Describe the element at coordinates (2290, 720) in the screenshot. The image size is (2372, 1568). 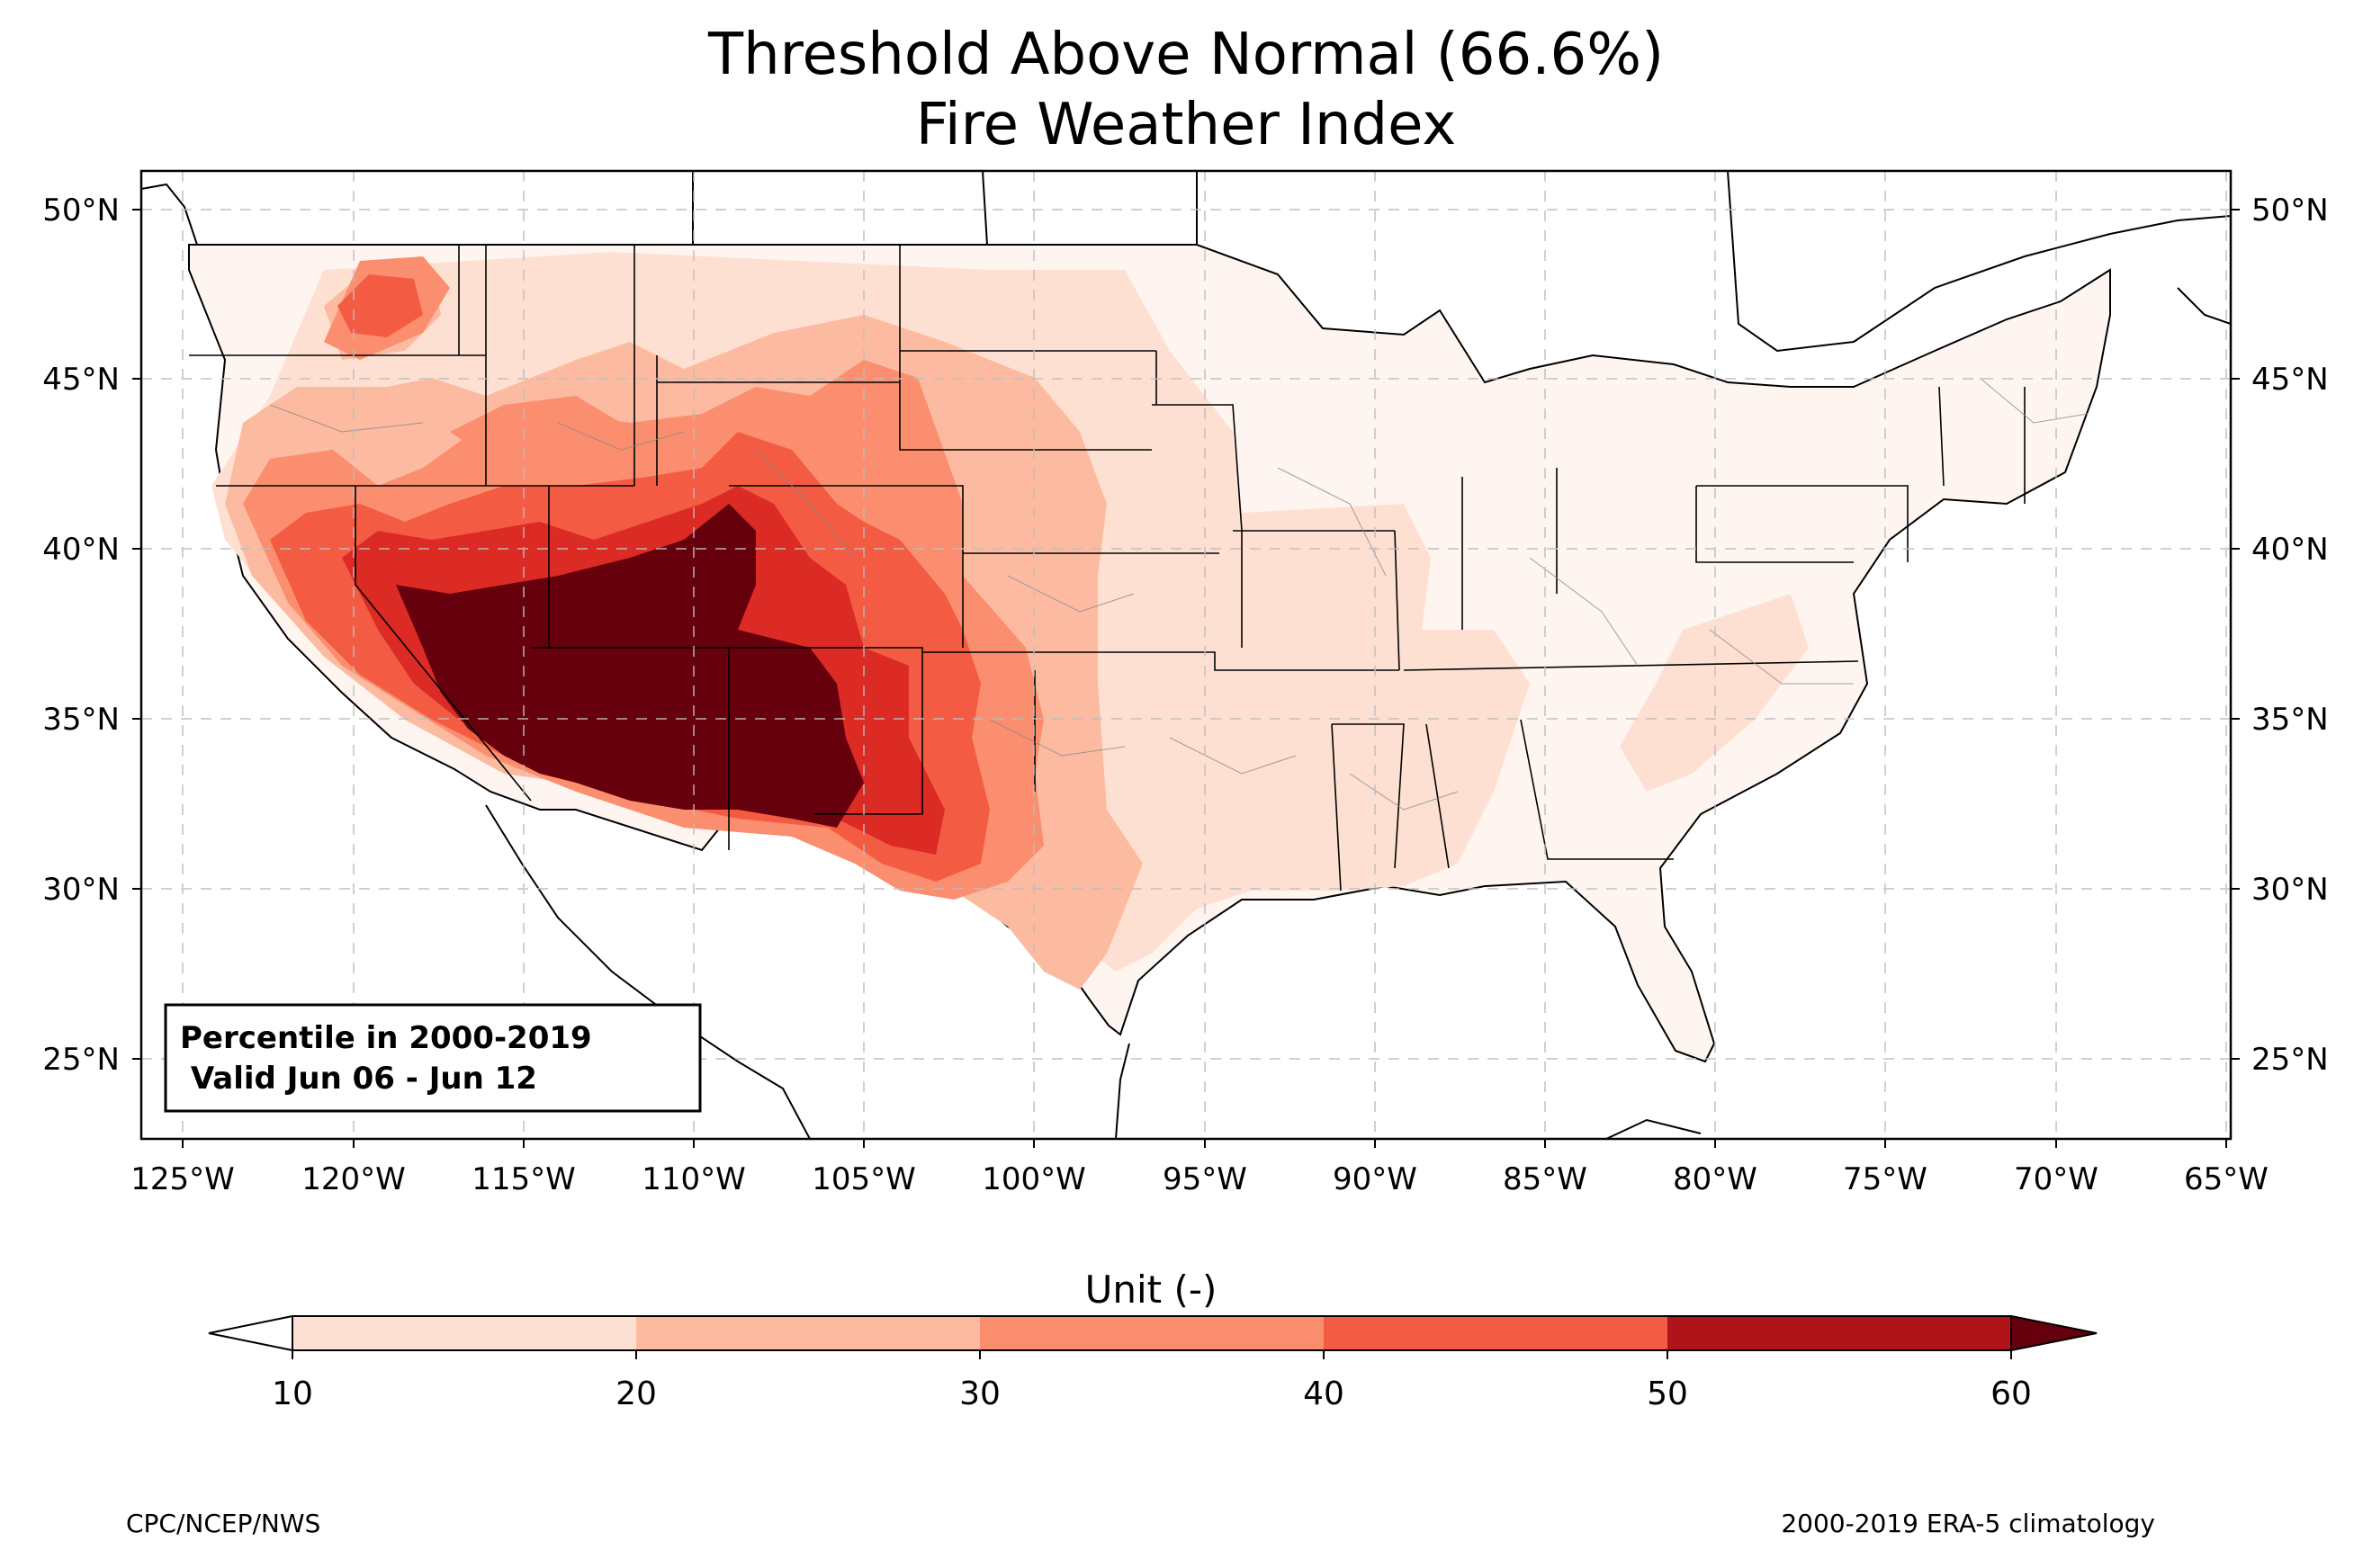
I see `lat-label-right: 35°N` at that location.